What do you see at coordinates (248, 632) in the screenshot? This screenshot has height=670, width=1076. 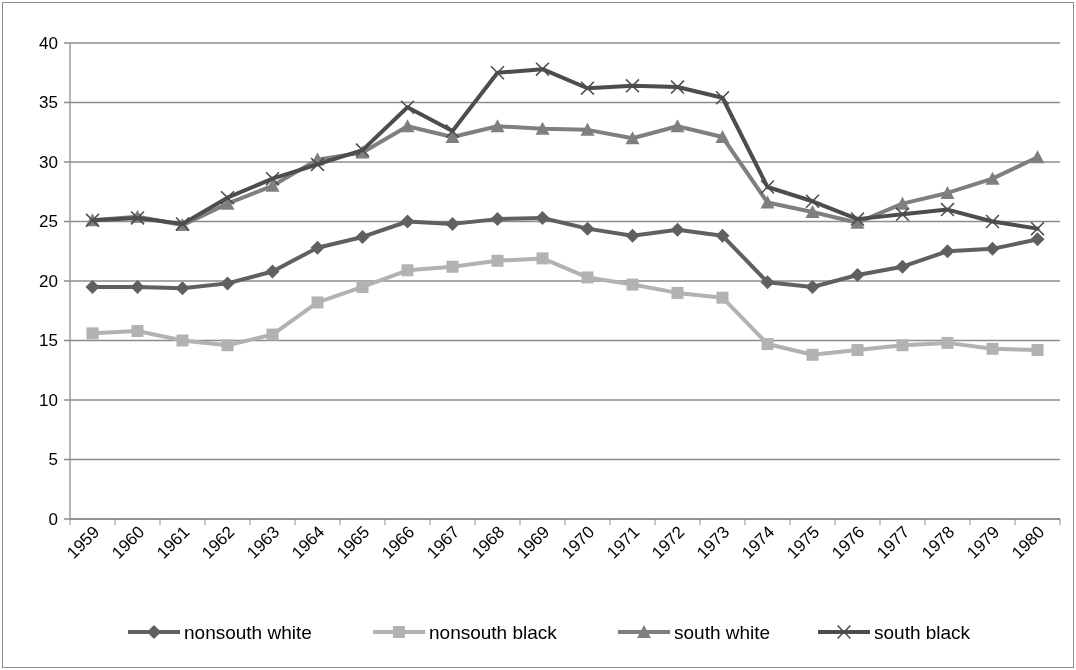 I see `legend-label: nonsouth white` at bounding box center [248, 632].